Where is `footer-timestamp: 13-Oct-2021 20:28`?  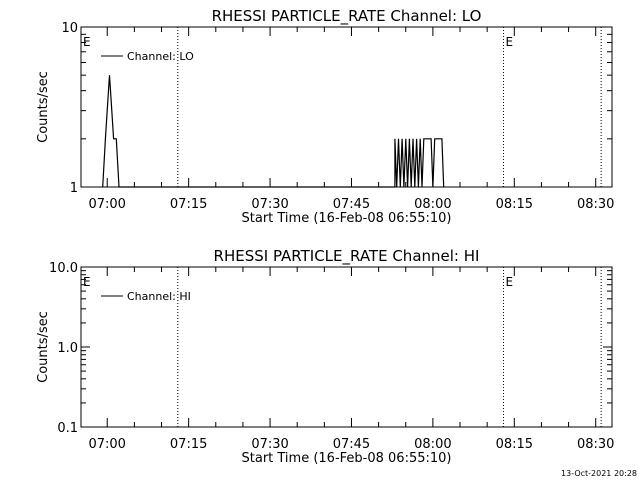
footer-timestamp: 13-Oct-2021 20:28 is located at coordinates (599, 473).